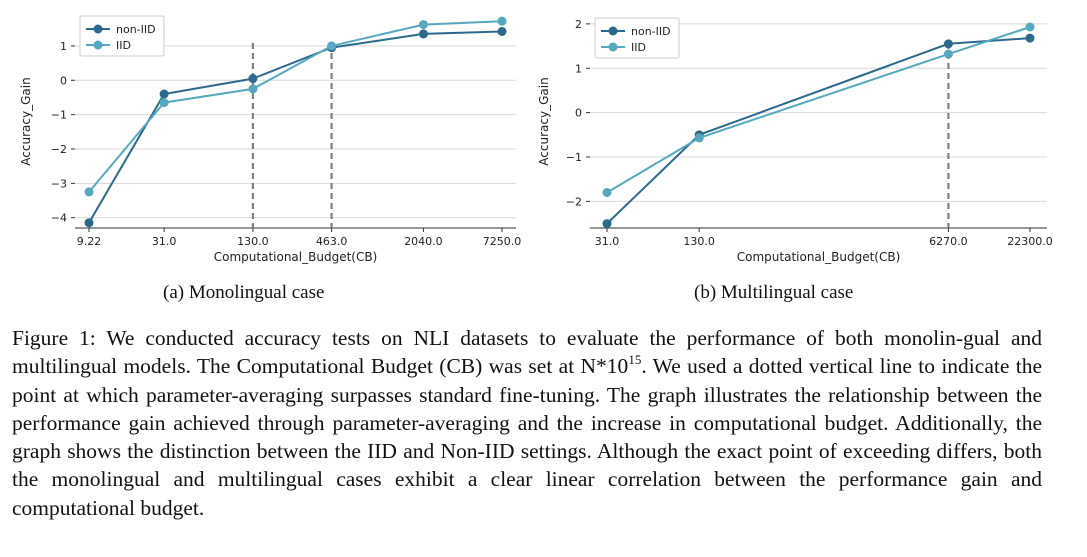  I want to click on x-tick-label: 2040.0, so click(423, 241).